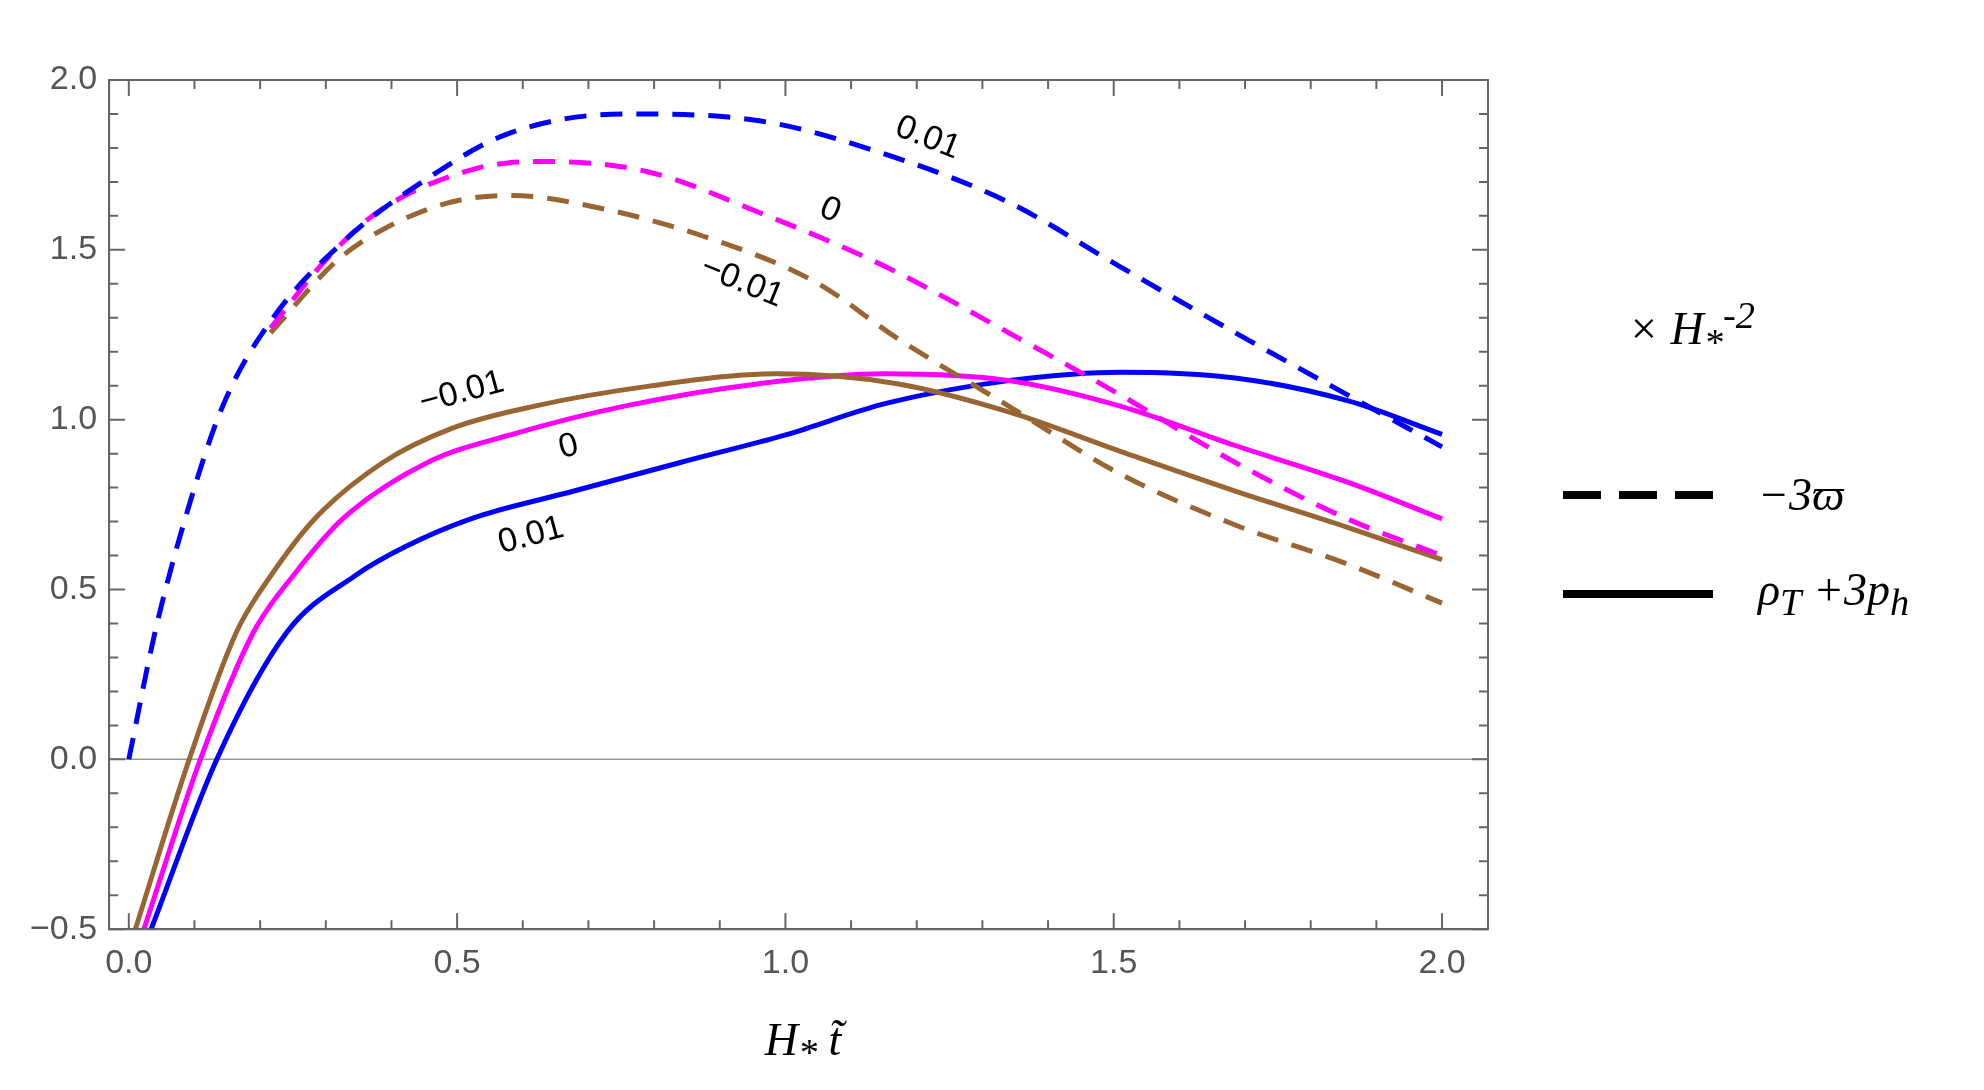  Describe the element at coordinates (457, 960) in the screenshot. I see `x-tick-label: 0.5` at that location.